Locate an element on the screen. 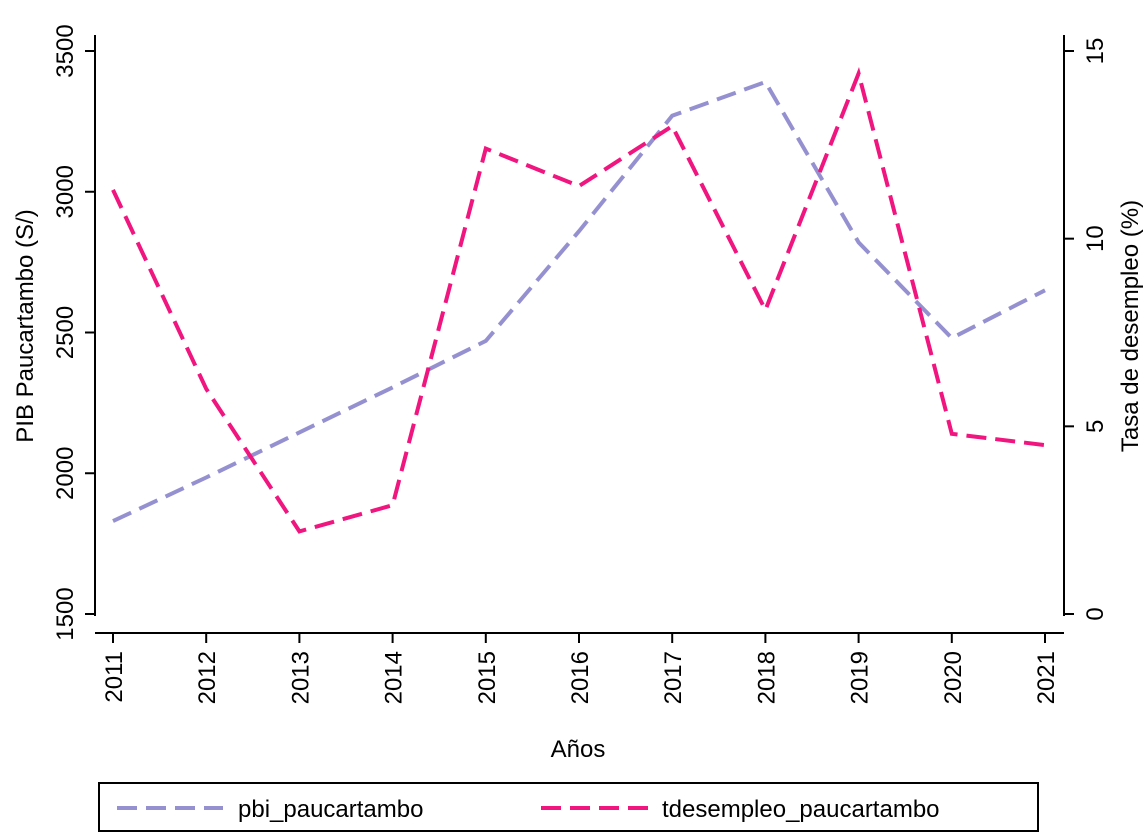  left-y-tick-label: 1500 is located at coordinates (65, 613).